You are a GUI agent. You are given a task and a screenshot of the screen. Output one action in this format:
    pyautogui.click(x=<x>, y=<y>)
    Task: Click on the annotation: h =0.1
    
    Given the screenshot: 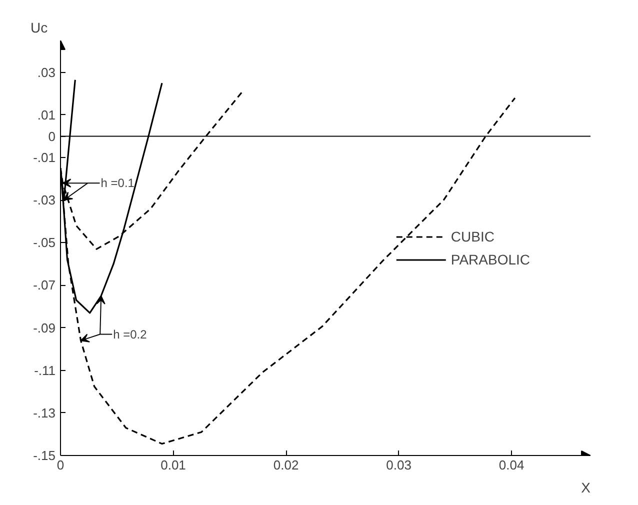 What is the action you would take?
    pyautogui.click(x=117, y=183)
    